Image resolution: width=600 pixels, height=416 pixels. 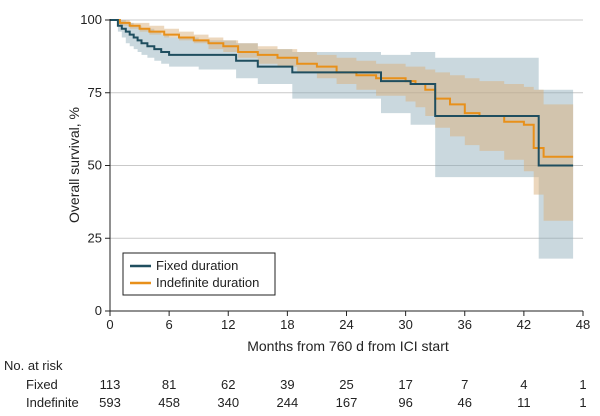 I want to click on x-tick-label-30: 30, so click(x=405, y=324).